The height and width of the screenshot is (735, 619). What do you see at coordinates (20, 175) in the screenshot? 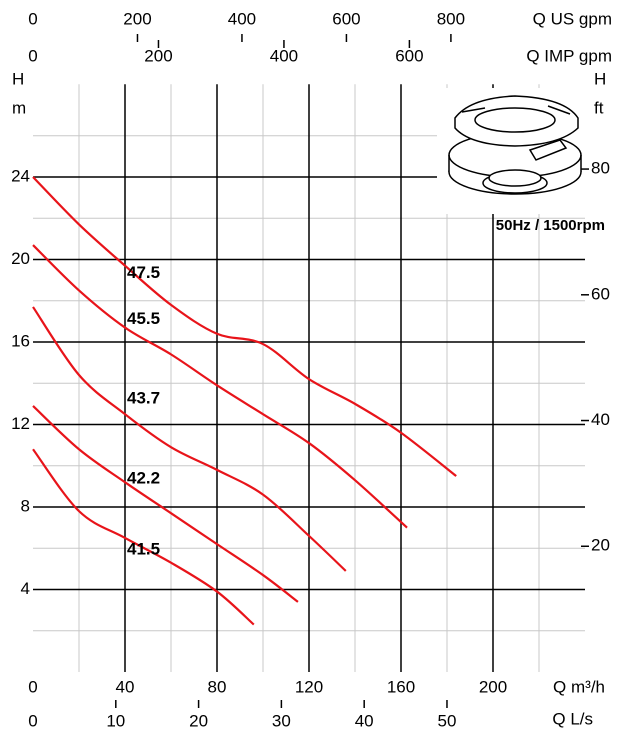
I see `y-tick-label: 24` at bounding box center [20, 175].